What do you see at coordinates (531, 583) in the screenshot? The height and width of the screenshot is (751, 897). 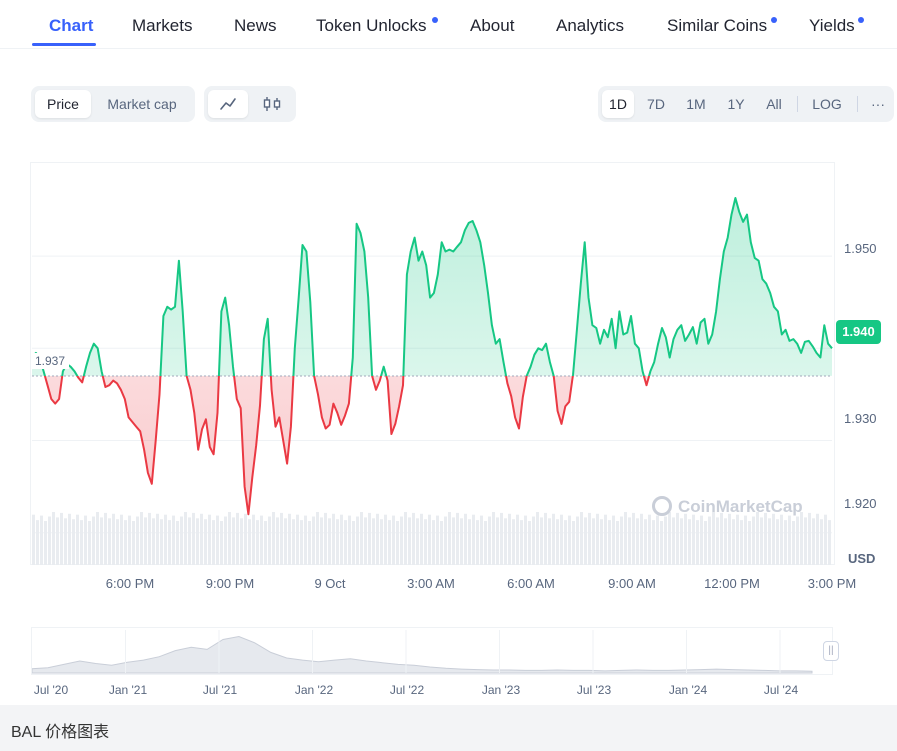 I see `x-tick-label: 6:00 AM` at bounding box center [531, 583].